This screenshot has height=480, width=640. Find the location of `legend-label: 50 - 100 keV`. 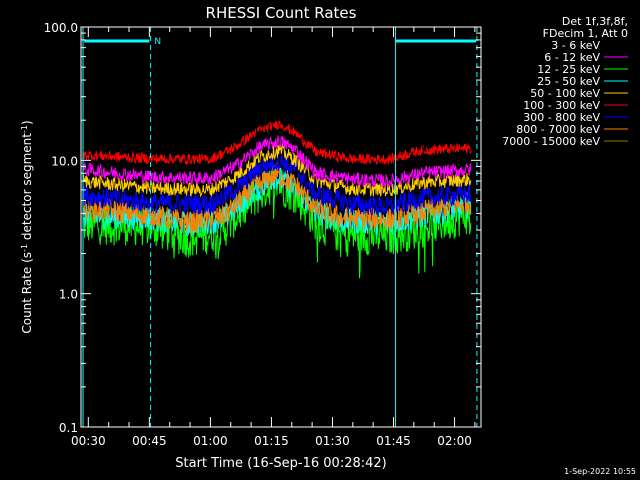

legend-label: 50 - 100 keV is located at coordinates (565, 93).